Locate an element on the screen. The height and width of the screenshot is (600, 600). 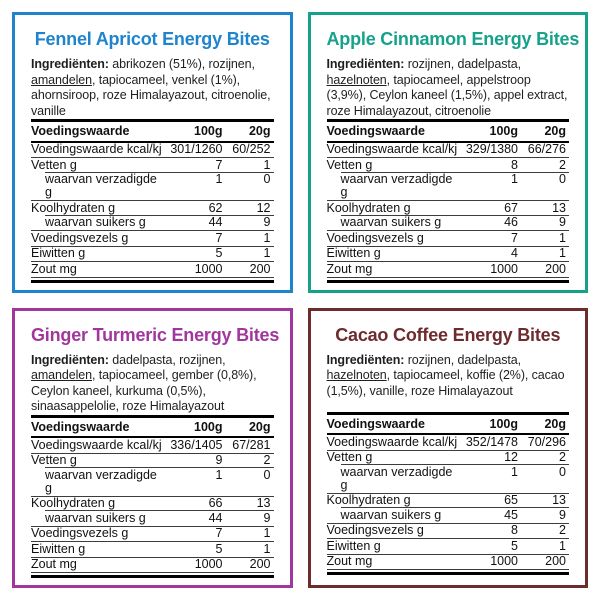
nutrition-row: waarvan suikers g 46 9 is located at coordinates (448, 222).